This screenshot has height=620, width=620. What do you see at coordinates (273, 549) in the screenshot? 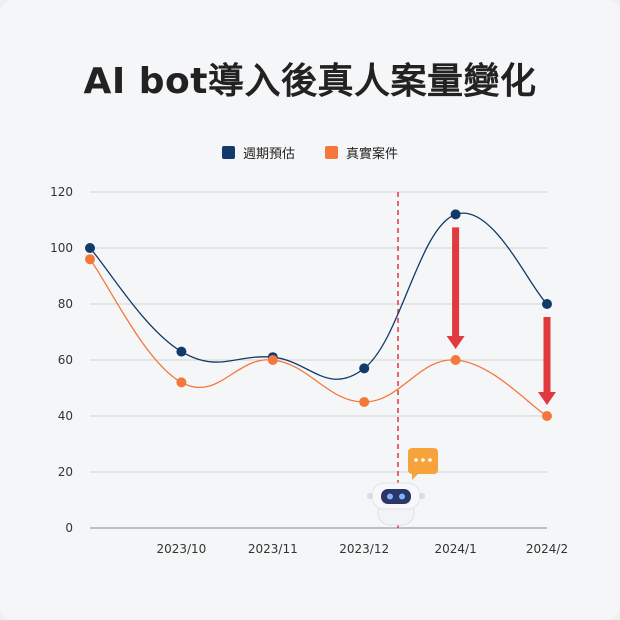
I see `x-tick-label: 2023/11` at bounding box center [273, 549].